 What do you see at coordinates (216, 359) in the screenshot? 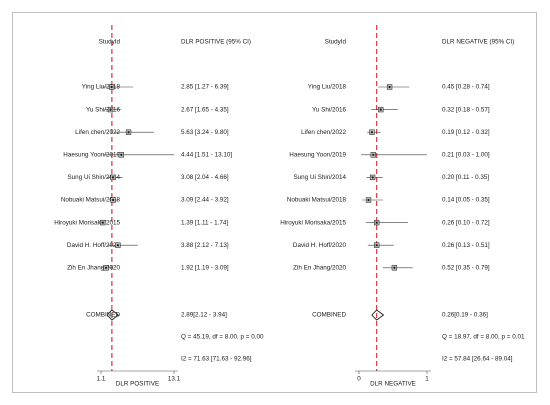
I see `stats-i2: I2 = 71.63 [71.63 - 92.96]` at bounding box center [216, 359].